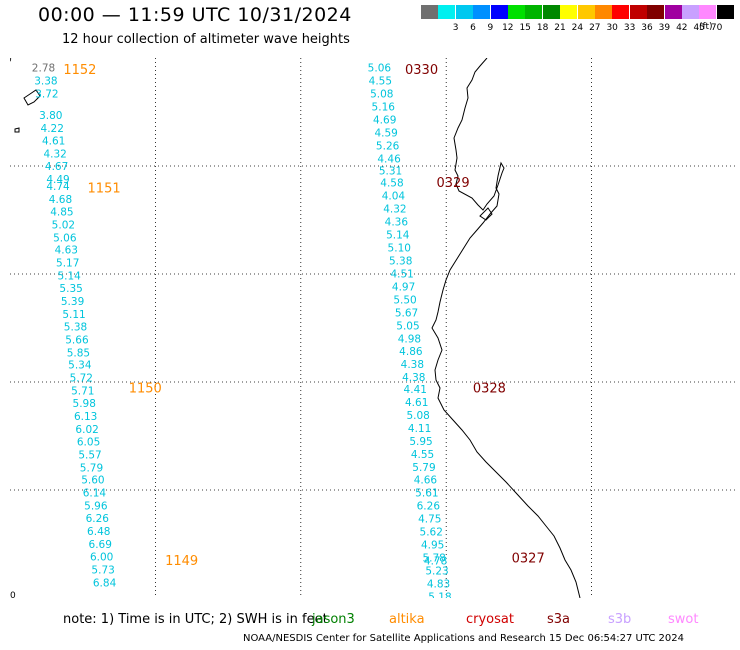 The image size is (740, 650). What do you see at coordinates (96, 507) in the screenshot?
I see `wave-height-value: 5.96` at bounding box center [96, 507].